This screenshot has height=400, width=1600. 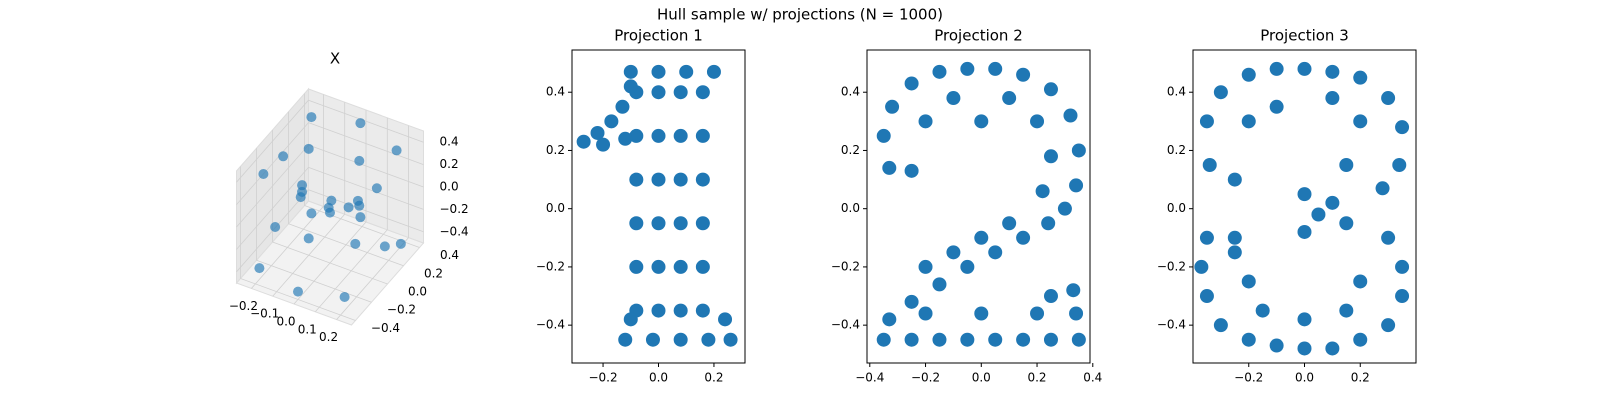 What do you see at coordinates (449, 142) in the screenshot?
I see `z-tick-label: 0.4` at bounding box center [449, 142].